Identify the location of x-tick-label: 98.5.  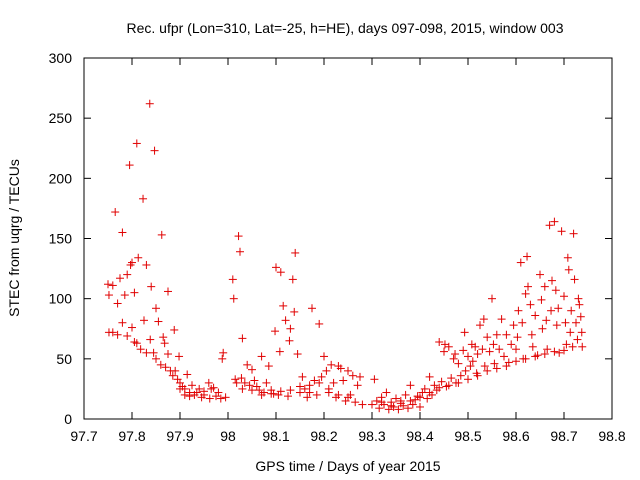
(467, 436).